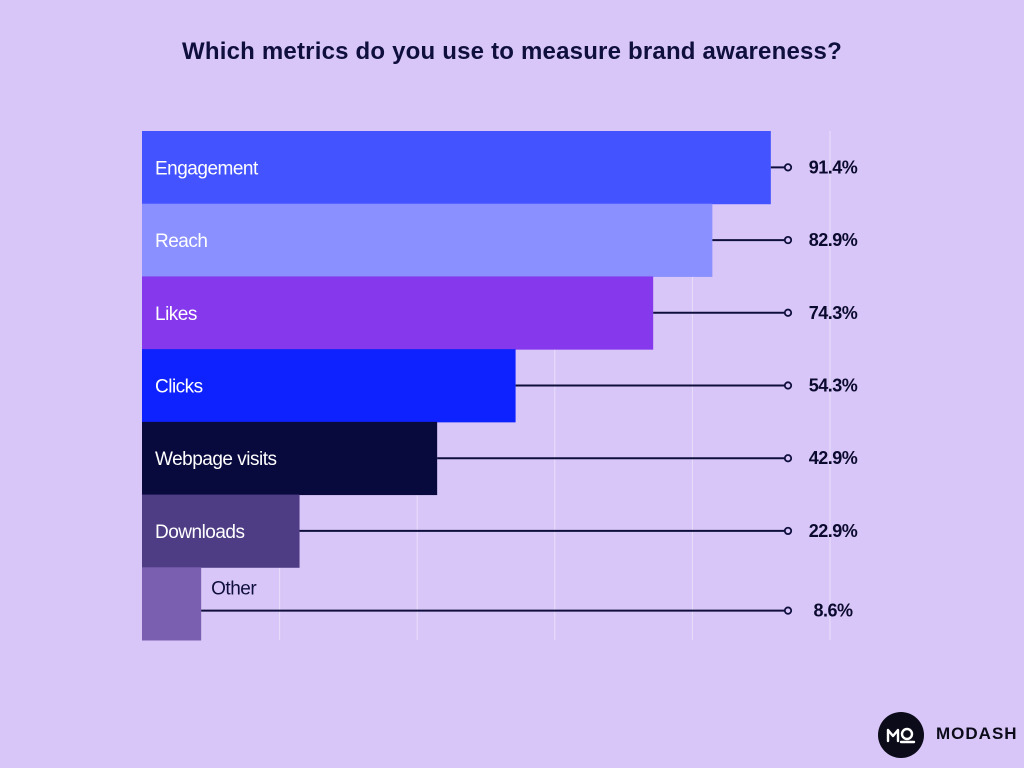  Describe the element at coordinates (200, 532) in the screenshot. I see `bar-label: Downloads` at that location.